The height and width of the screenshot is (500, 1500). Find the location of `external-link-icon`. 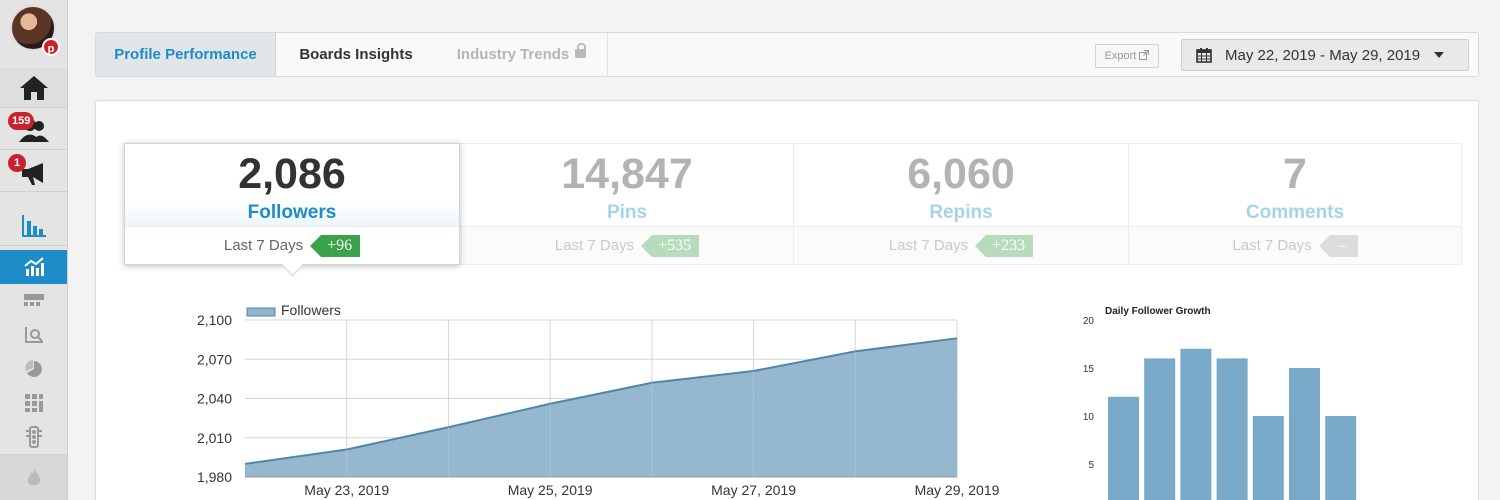

external-link-icon is located at coordinates (1144, 55).